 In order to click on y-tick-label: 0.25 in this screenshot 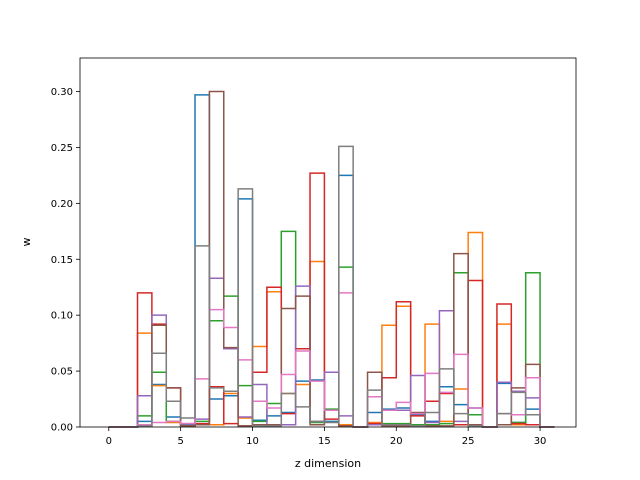, I will do `click(62, 148)`.